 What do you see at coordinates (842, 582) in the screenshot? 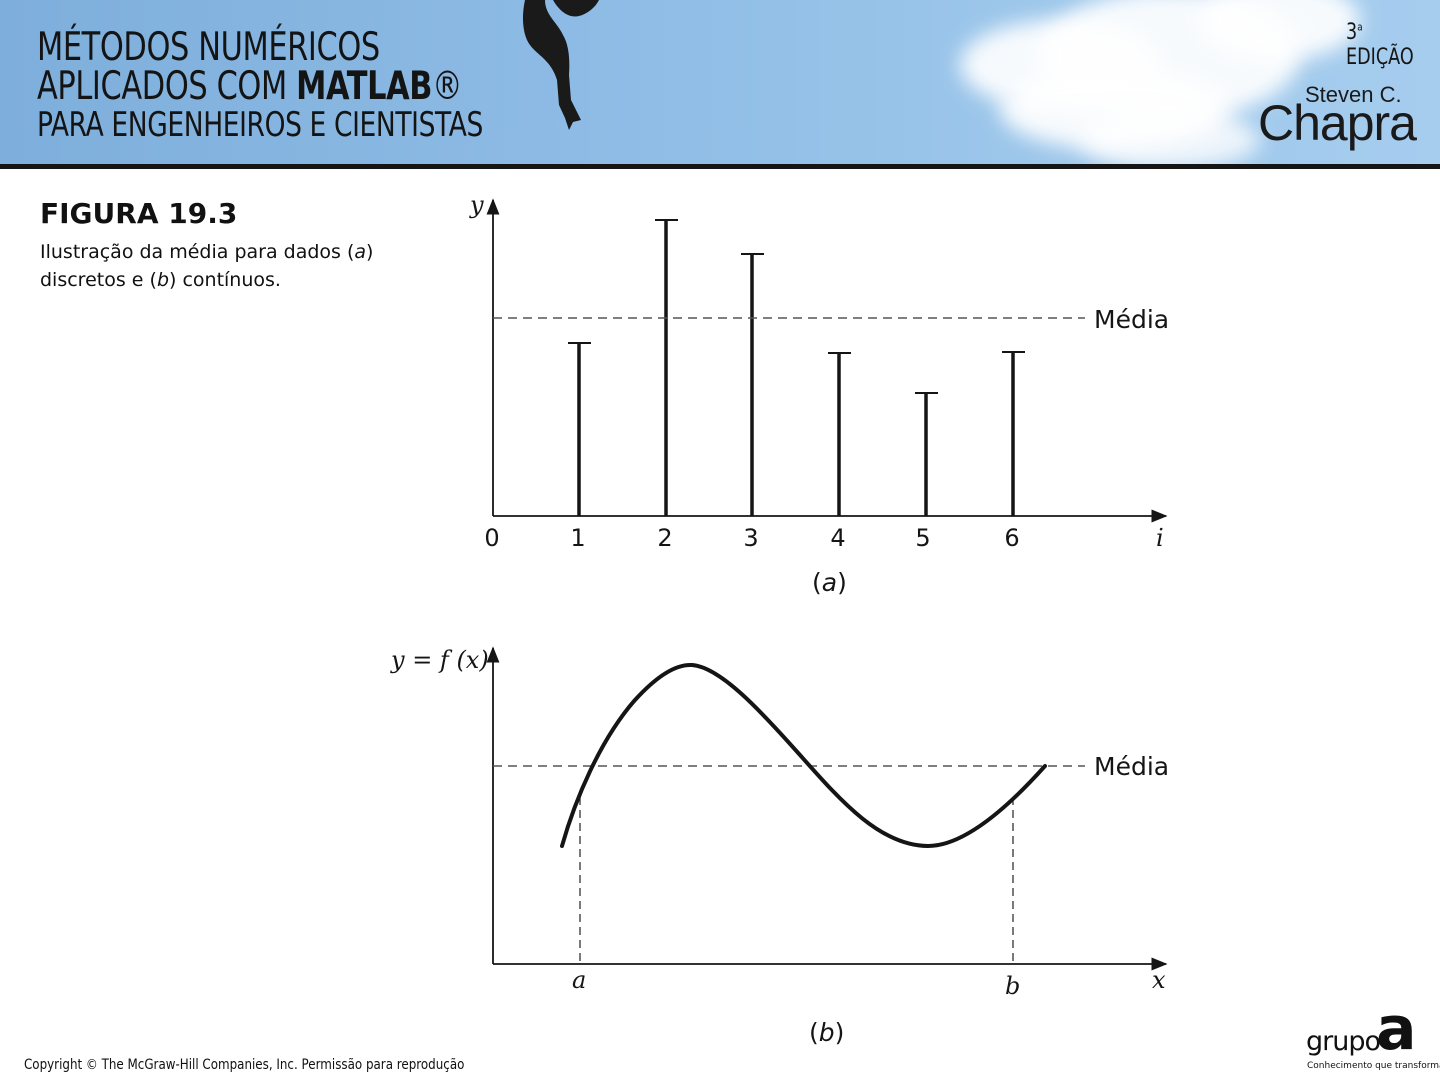
I see `panel-a-paren-close: )` at bounding box center [842, 582].